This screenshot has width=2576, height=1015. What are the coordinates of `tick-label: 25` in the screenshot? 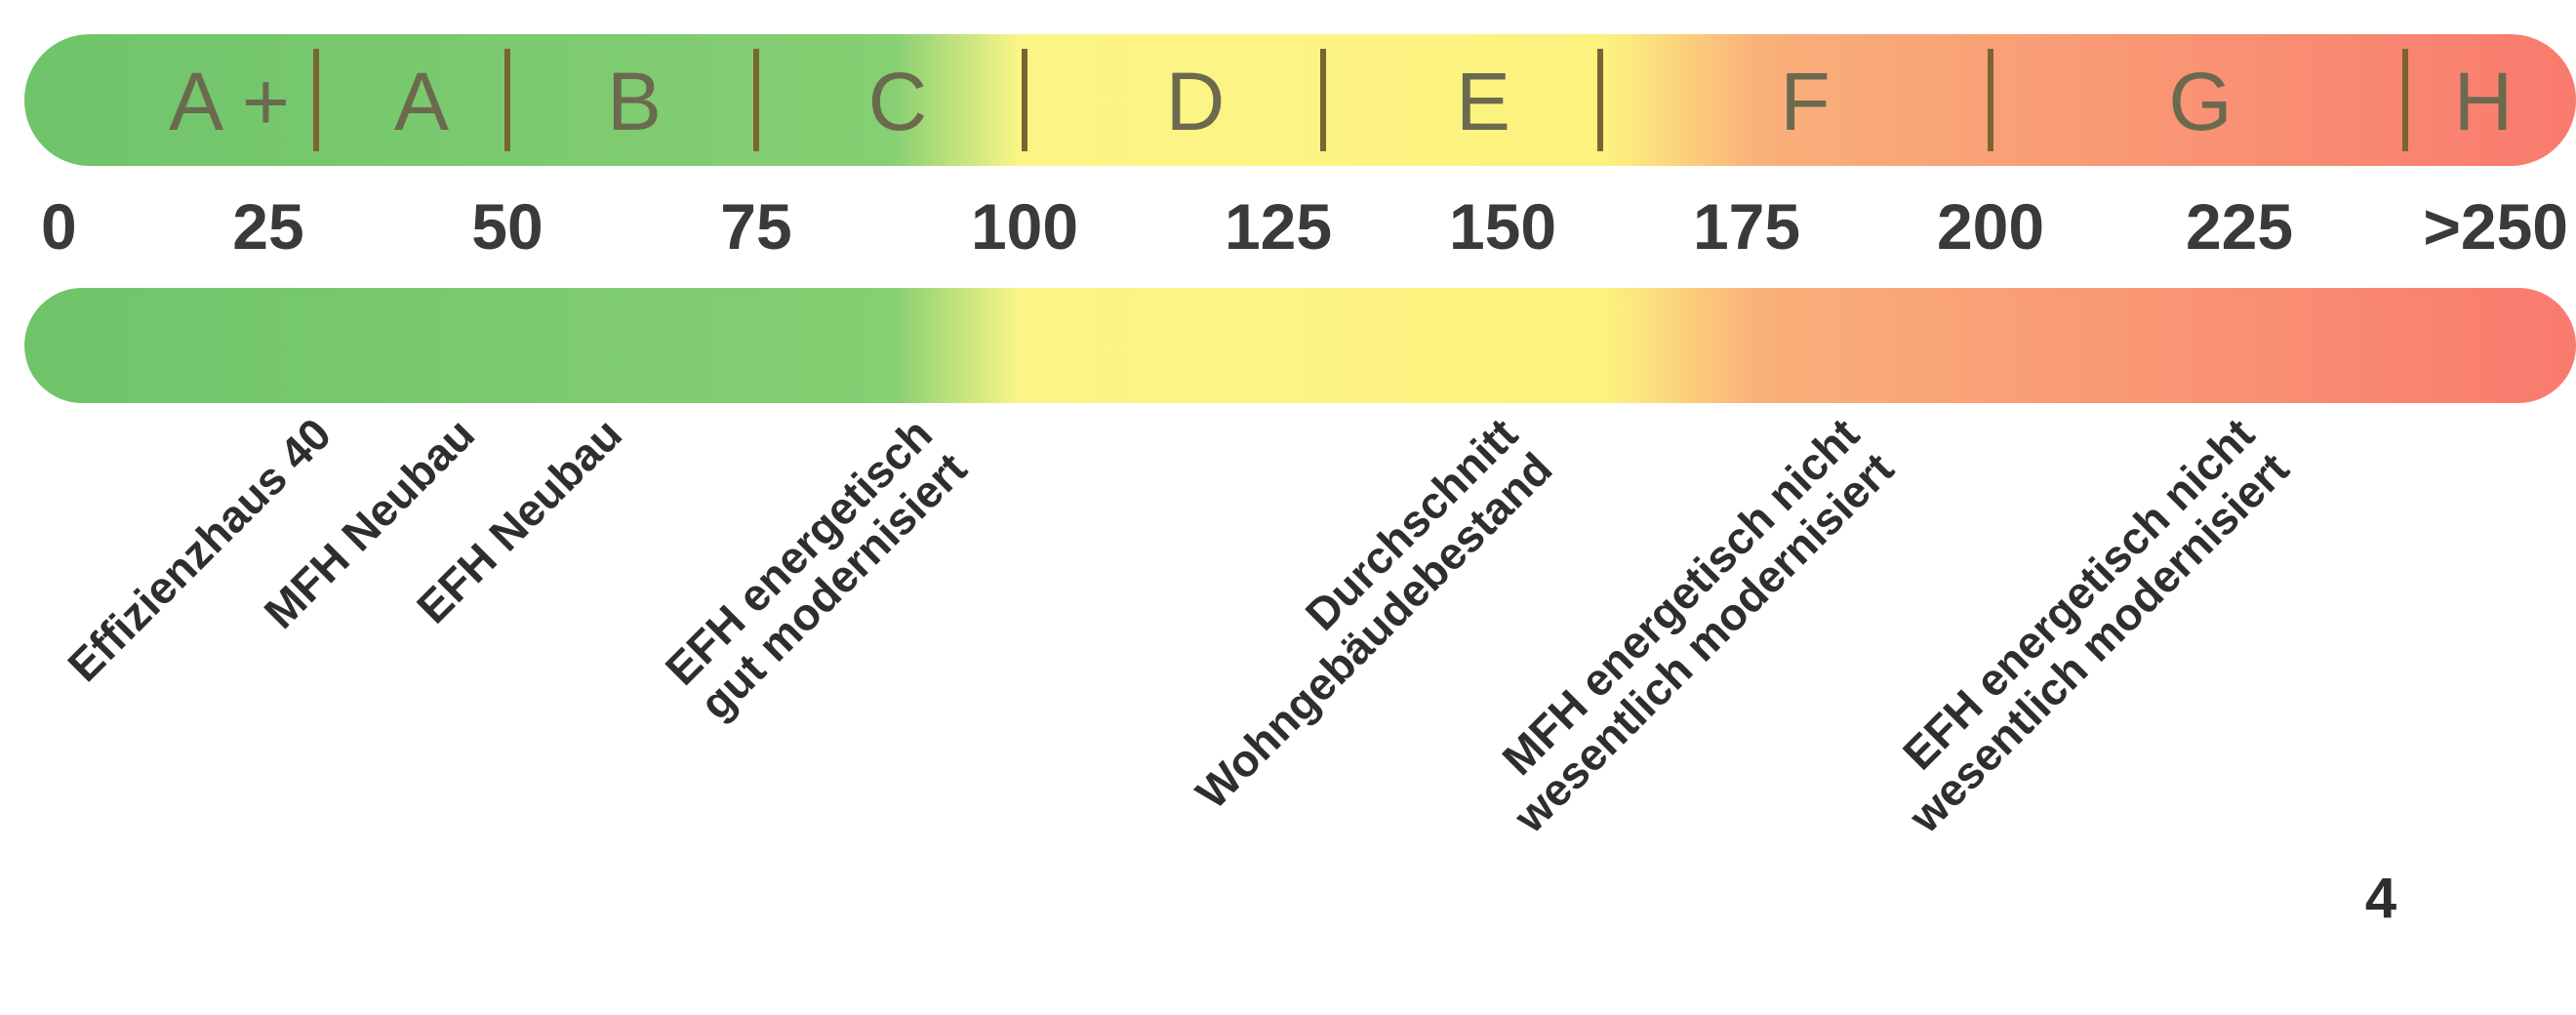 It's located at (267, 227).